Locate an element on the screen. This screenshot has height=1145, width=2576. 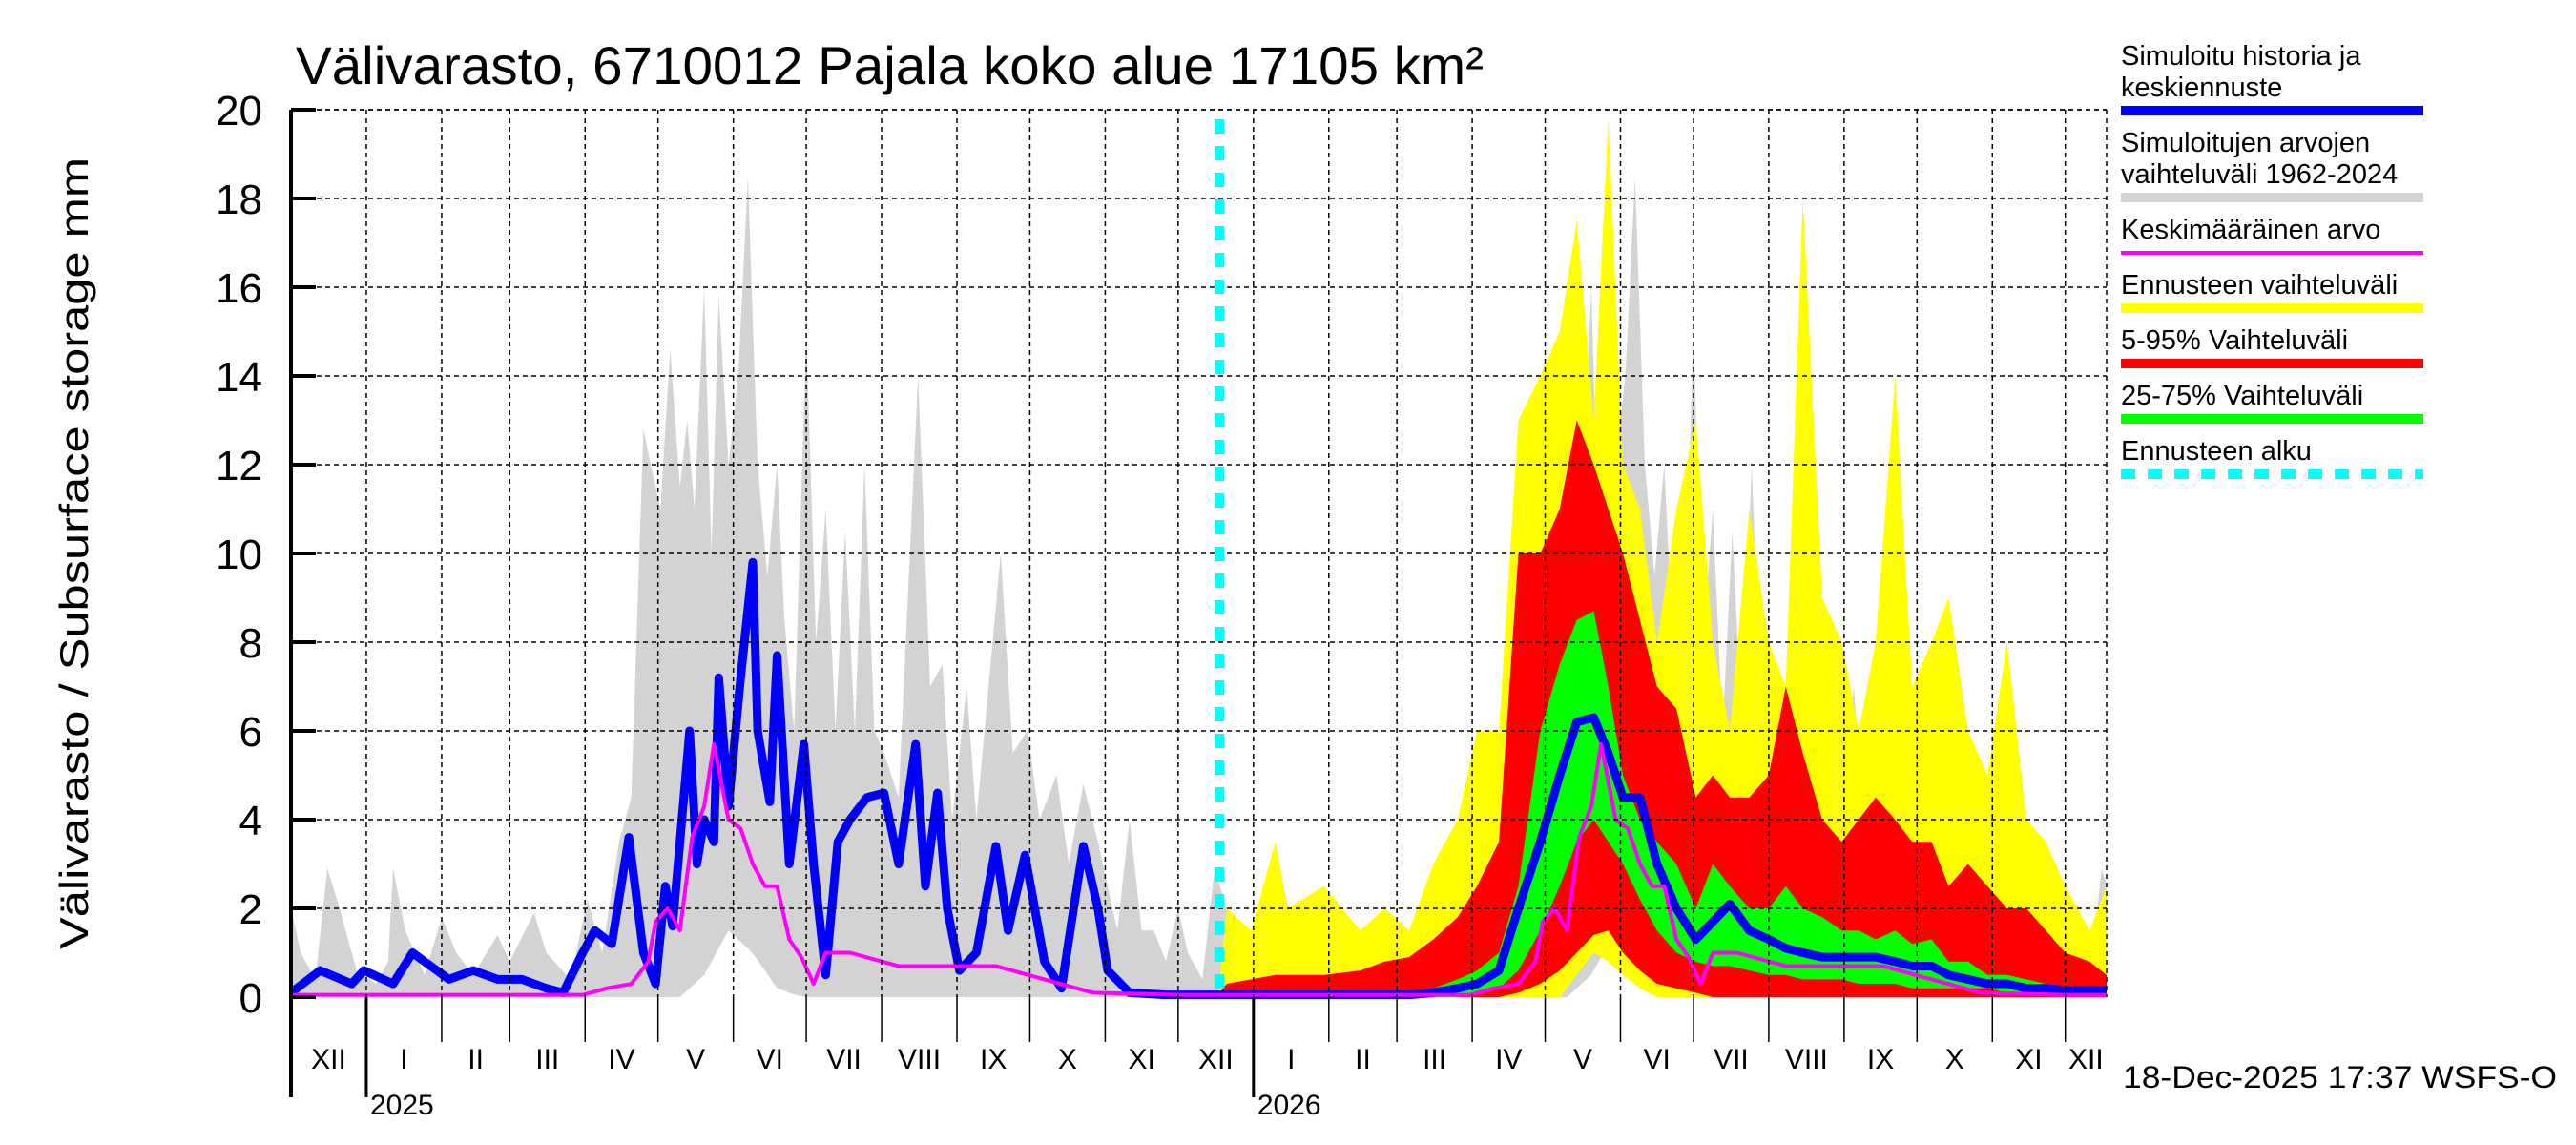
y-axis-label: Välivarasto / Subsurface storage mm is located at coordinates (74, 553).